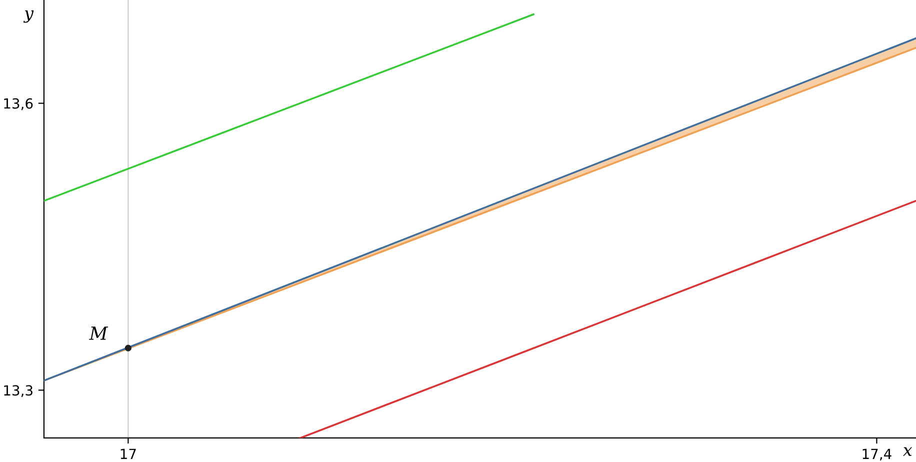  What do you see at coordinates (98, 333) in the screenshot?
I see `series-label: M` at bounding box center [98, 333].